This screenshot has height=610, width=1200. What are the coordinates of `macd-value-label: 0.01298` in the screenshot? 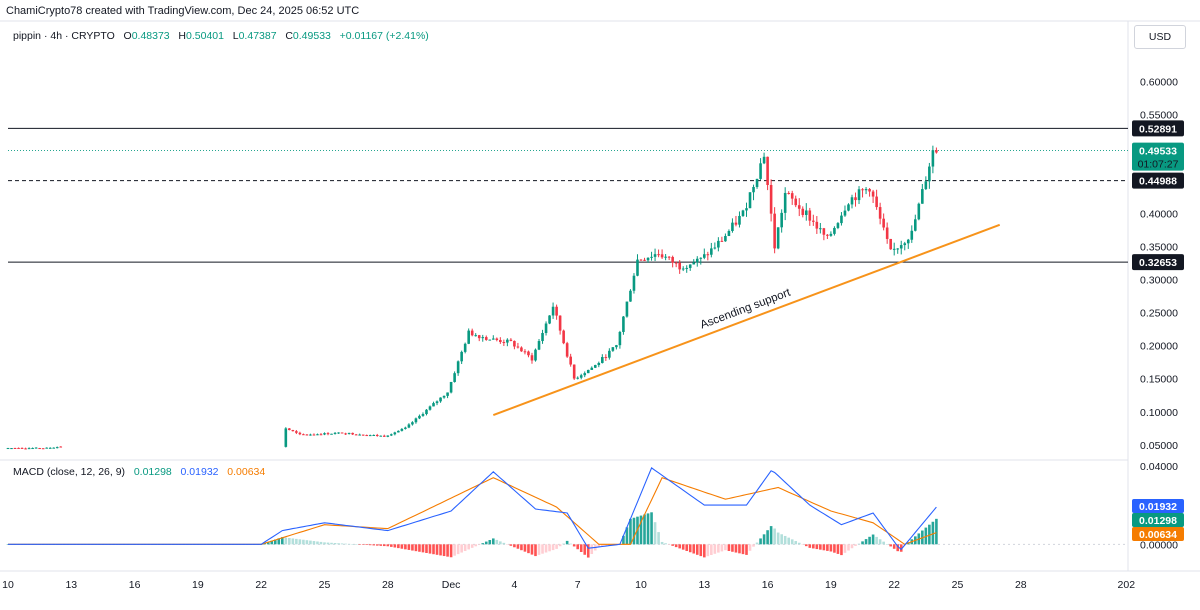 It's located at (1158, 521).